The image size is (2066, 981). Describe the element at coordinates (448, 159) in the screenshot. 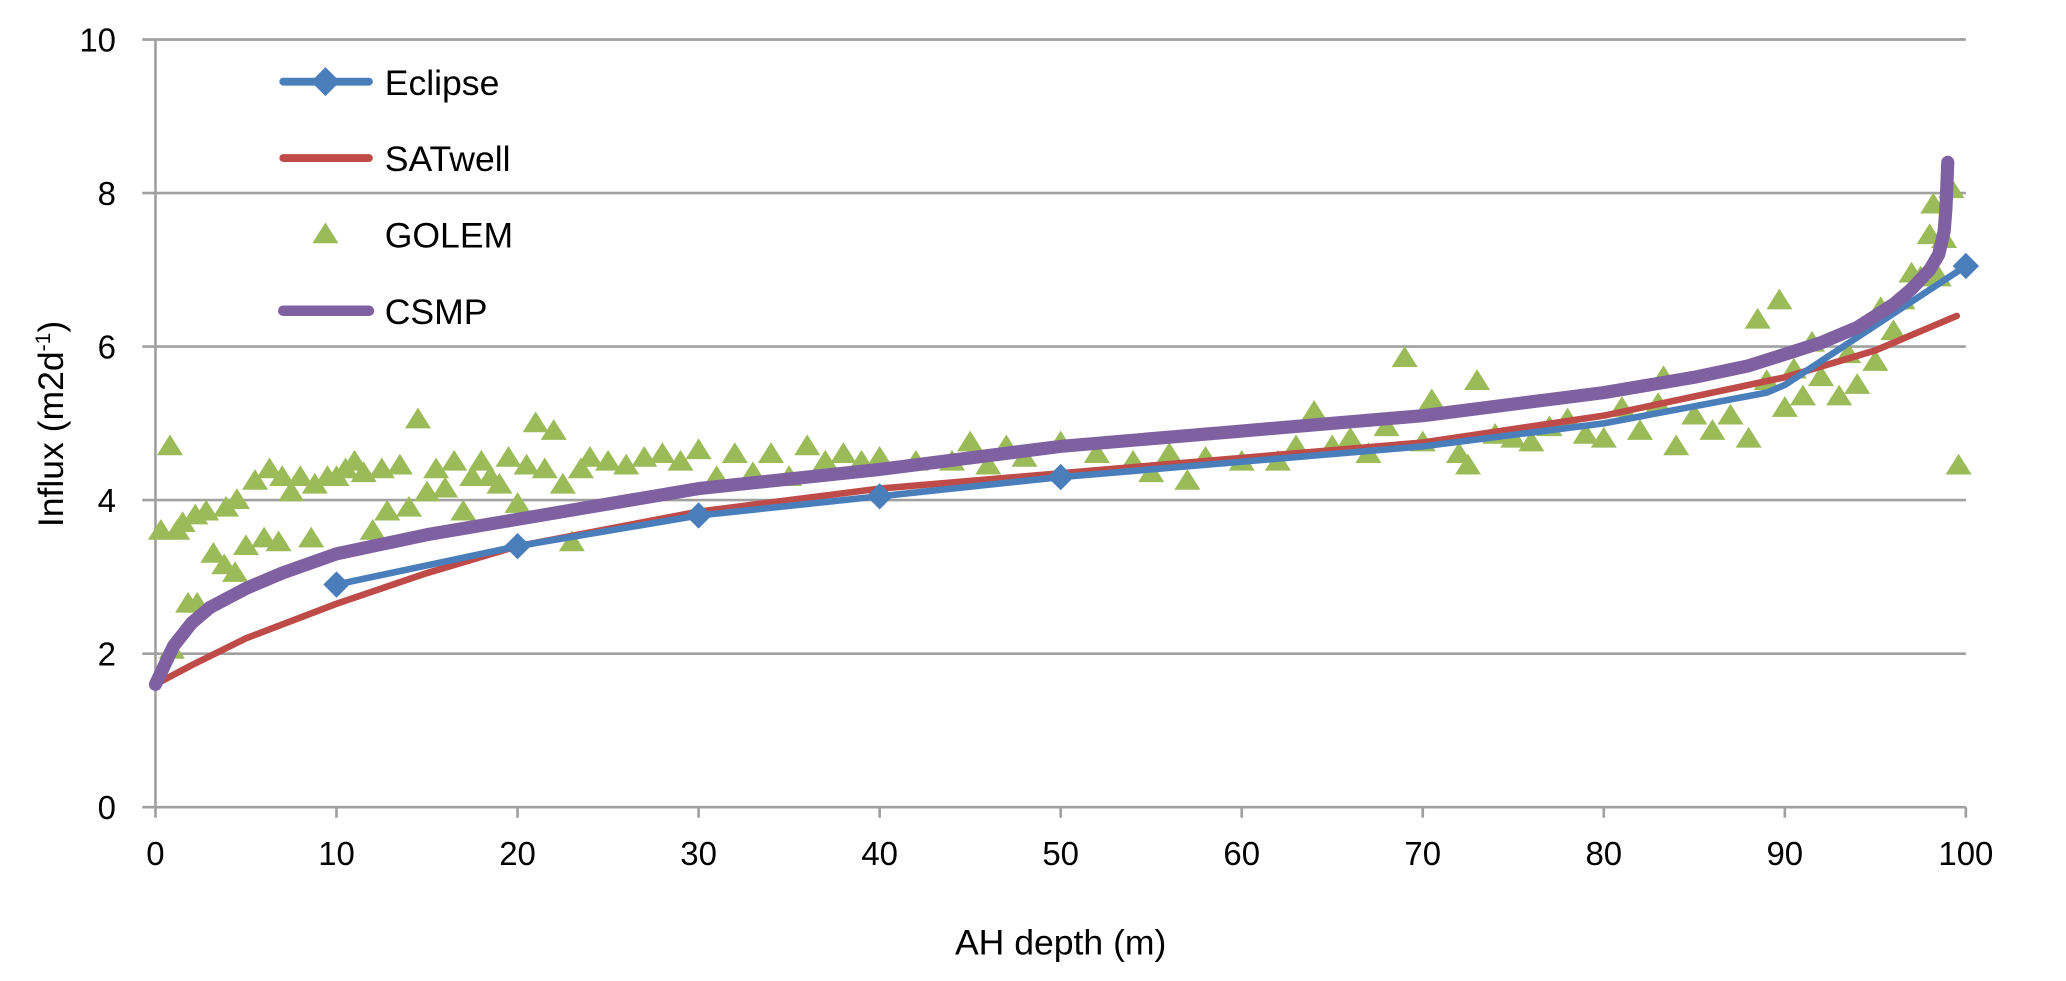

I see `legend-label: SATwell` at that location.